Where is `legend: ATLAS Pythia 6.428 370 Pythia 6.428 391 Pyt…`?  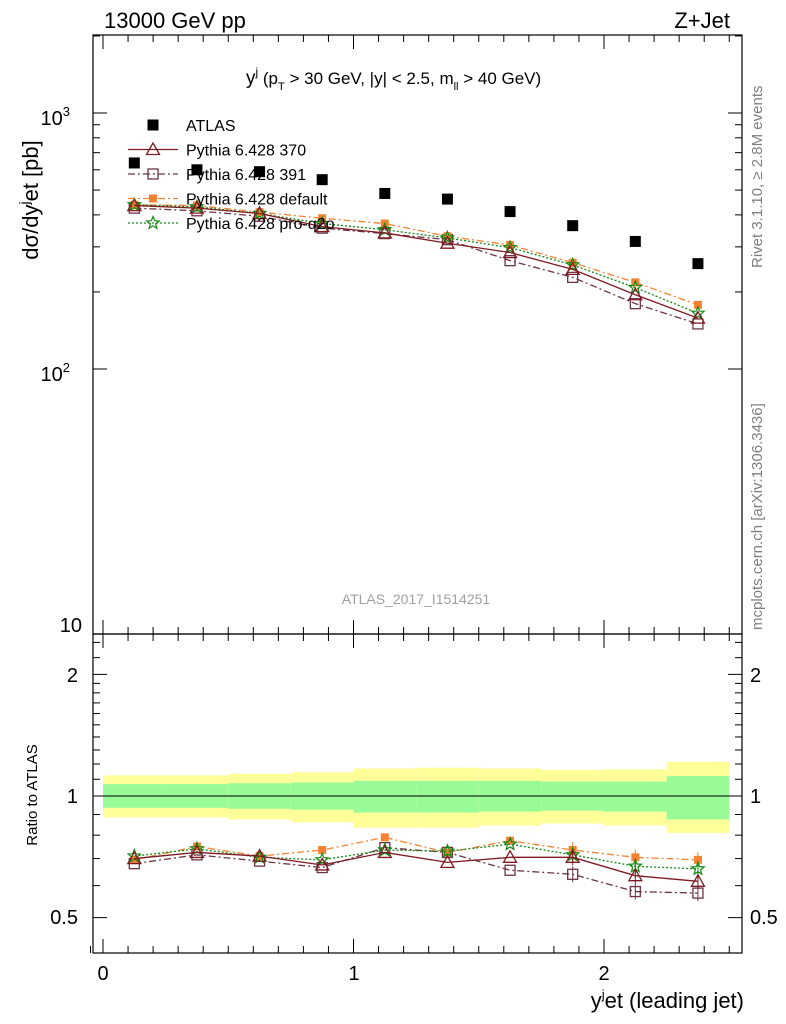
legend: ATLAS Pythia 6.428 370 Pythia 6.428 391 Pyt… is located at coordinates (231, 175).